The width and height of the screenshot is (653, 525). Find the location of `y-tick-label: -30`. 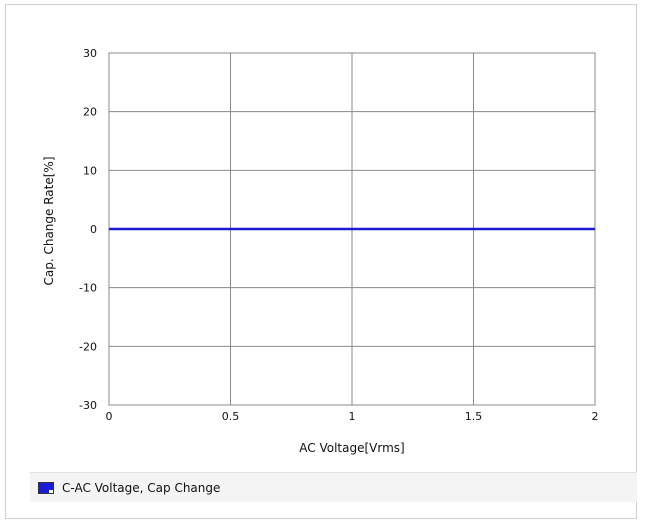

y-tick-label: -30 is located at coordinates (88, 405).